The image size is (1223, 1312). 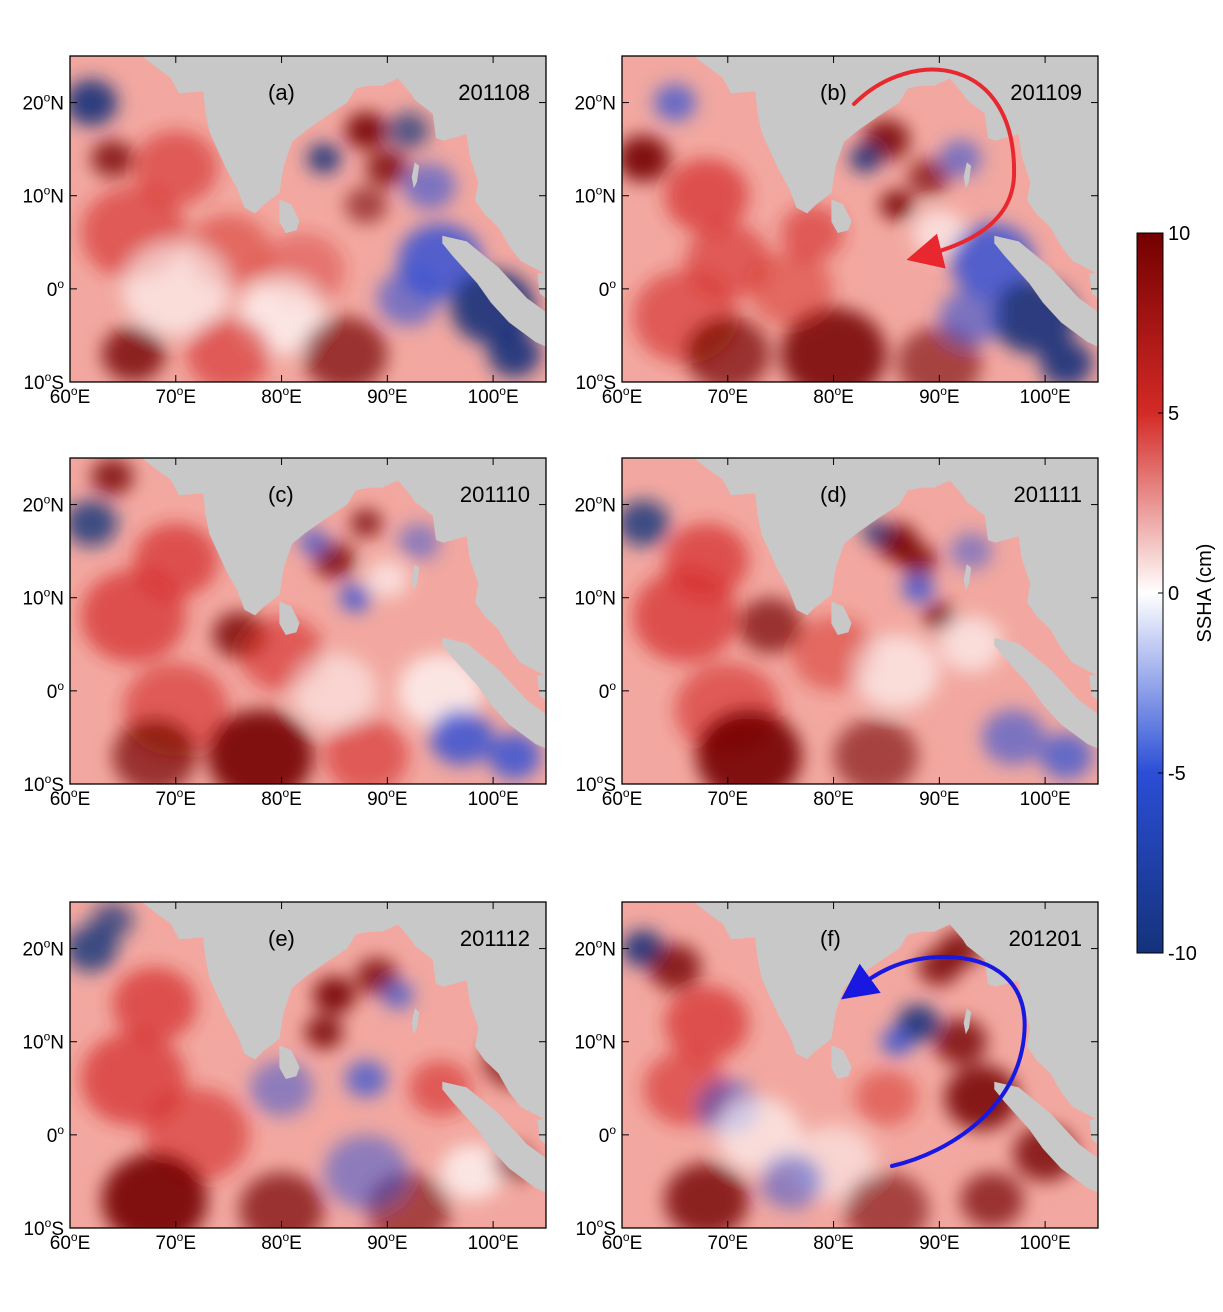 I want to click on colorbar-tick-label: 10, so click(x=1179, y=234).